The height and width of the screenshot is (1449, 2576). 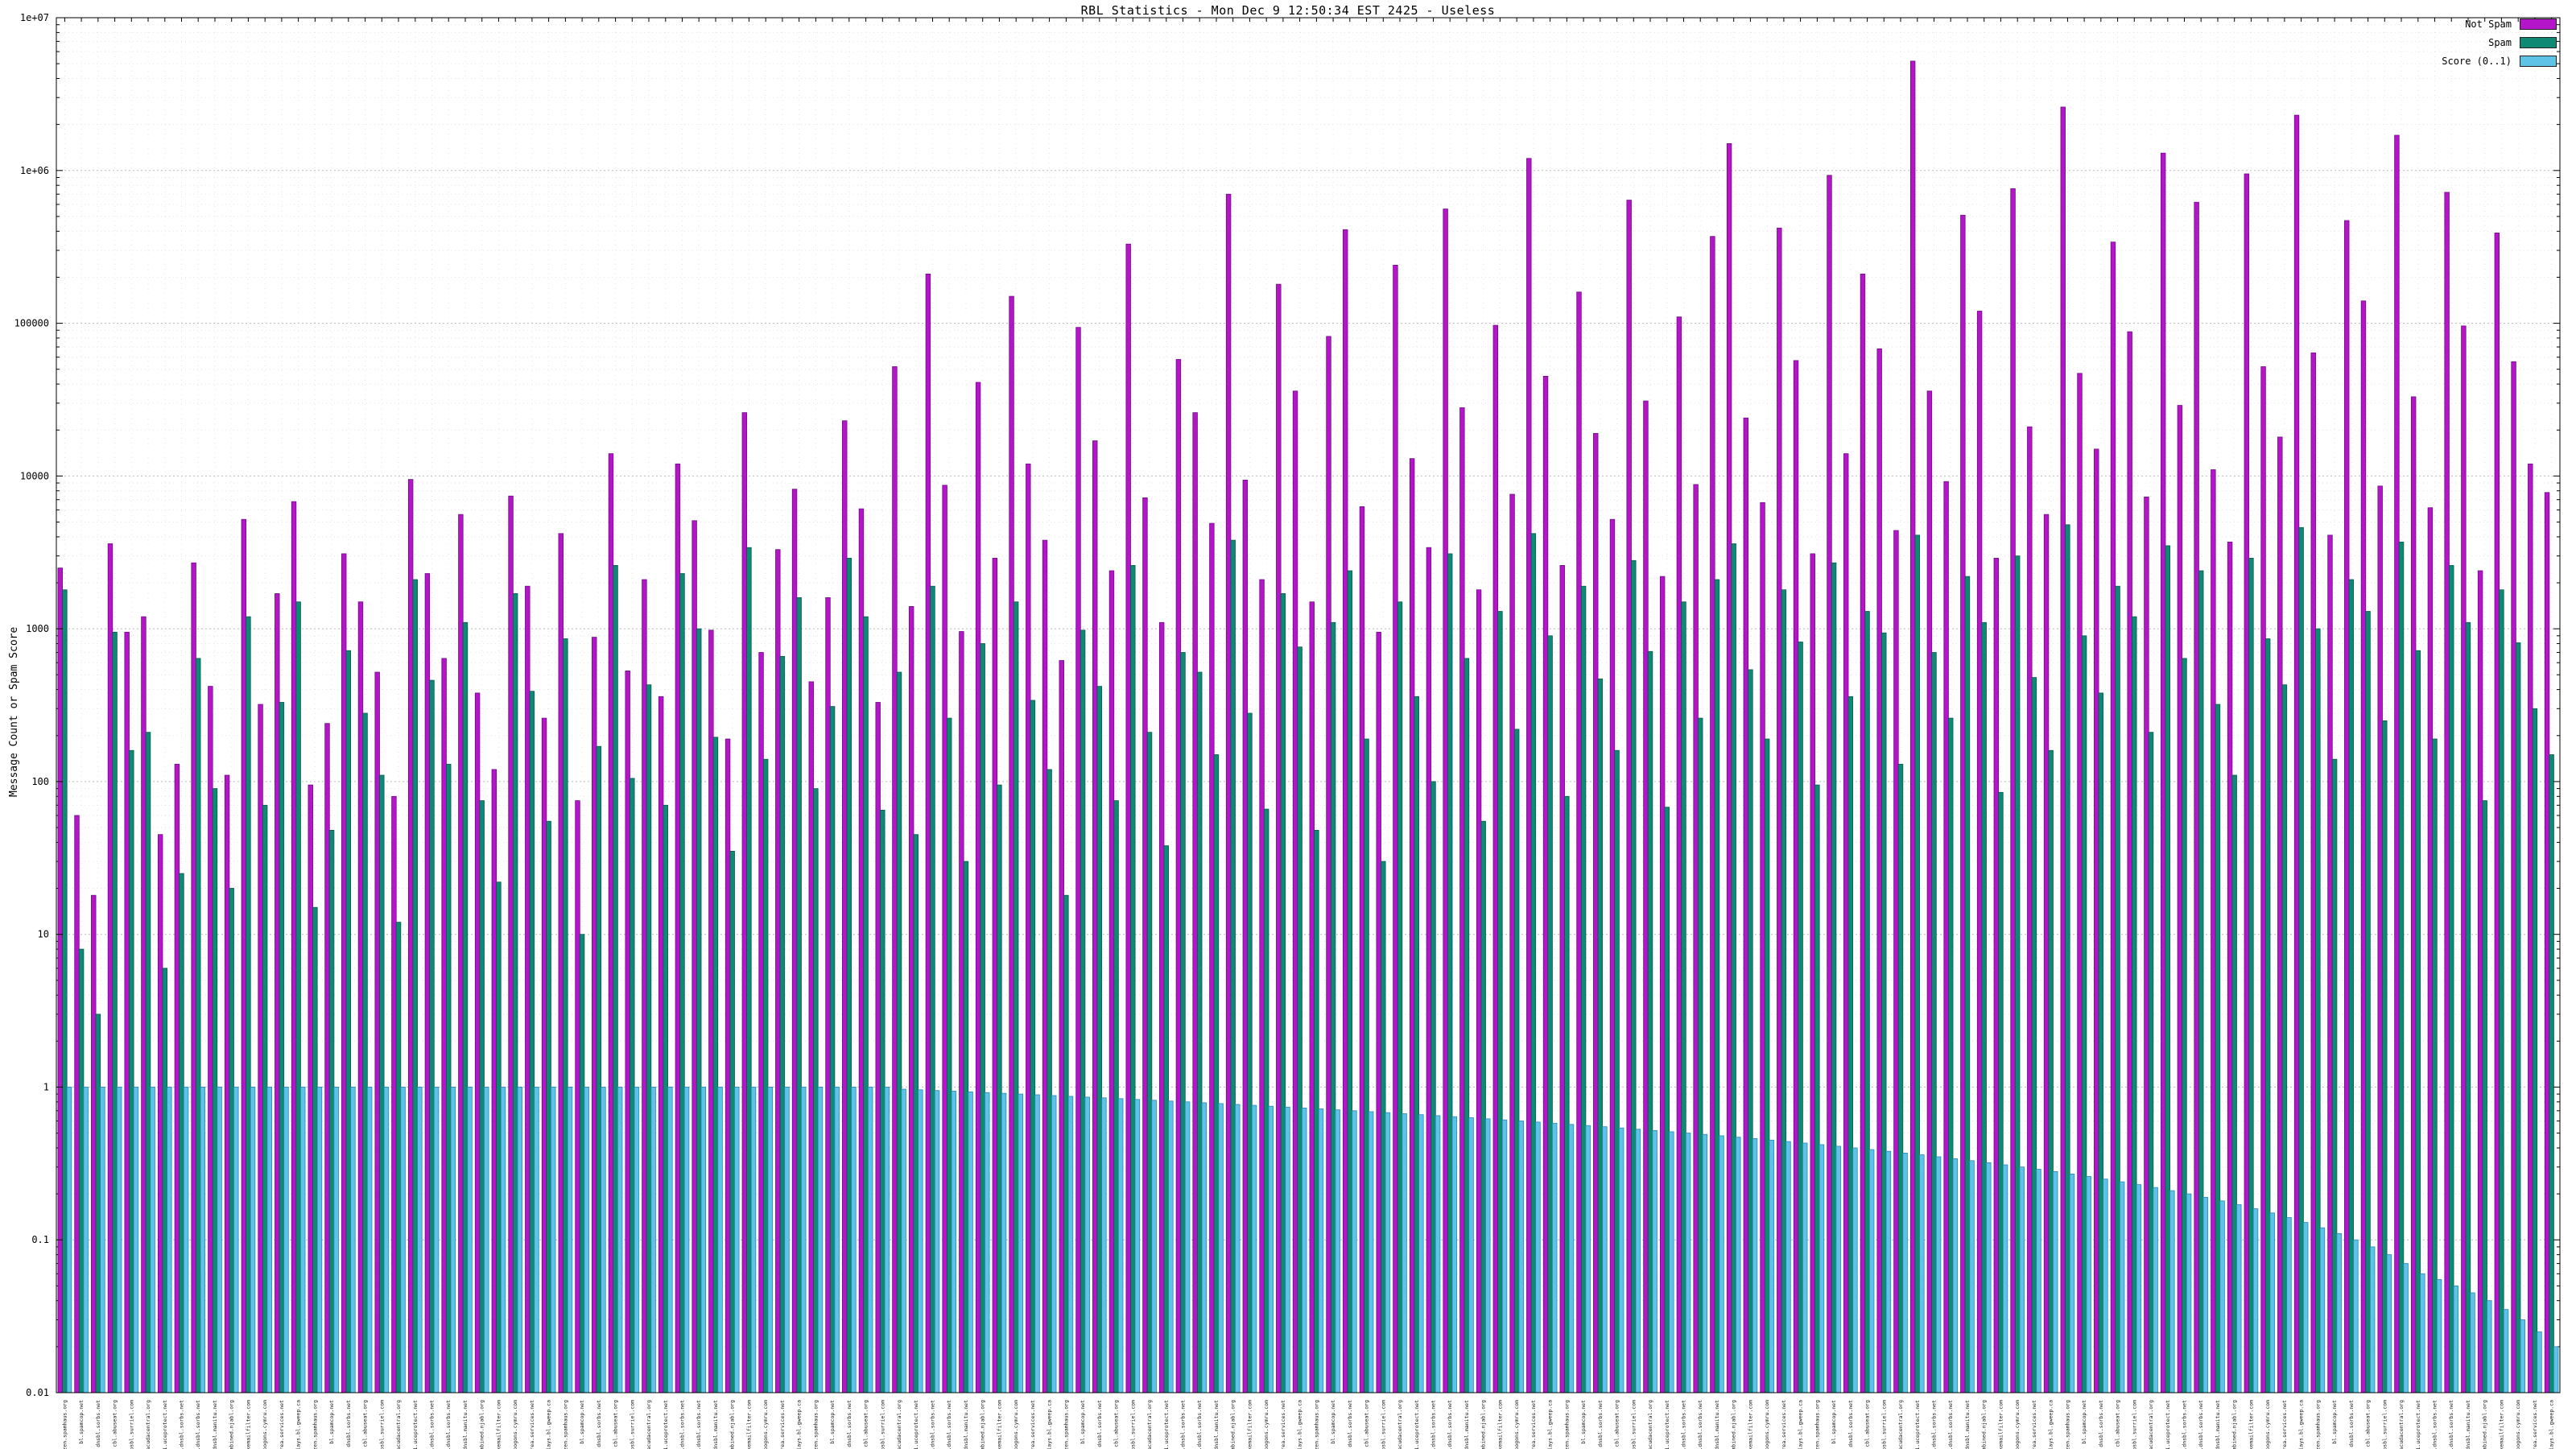 What do you see at coordinates (2488, 24) in the screenshot?
I see `legend-label-not-spam: Not Spam` at bounding box center [2488, 24].